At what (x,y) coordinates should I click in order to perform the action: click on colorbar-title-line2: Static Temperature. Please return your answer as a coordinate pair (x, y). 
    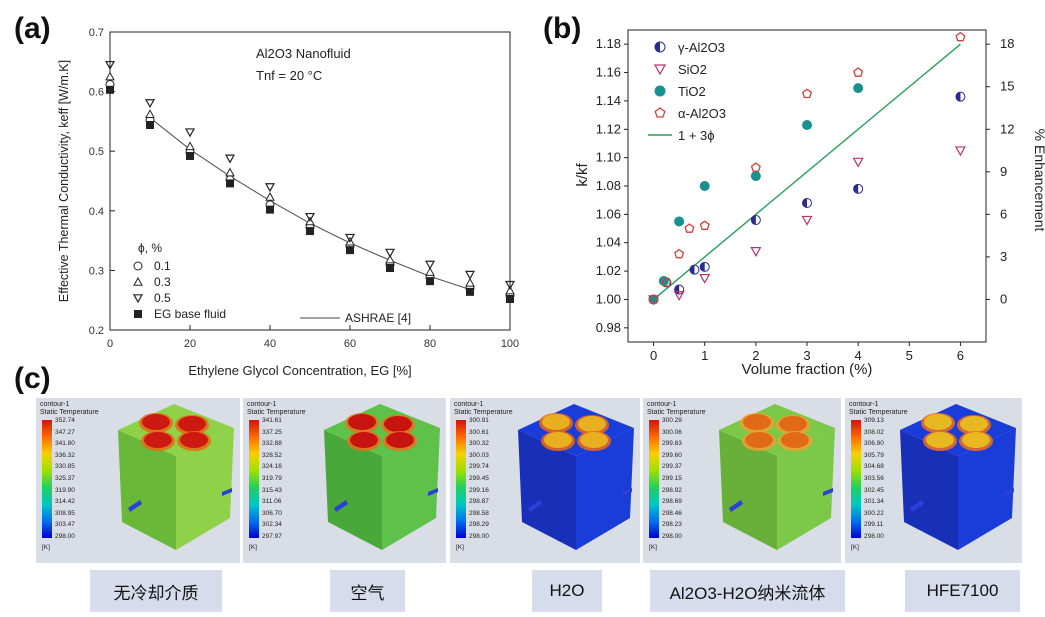
    Looking at the image, I should click on (878, 412).